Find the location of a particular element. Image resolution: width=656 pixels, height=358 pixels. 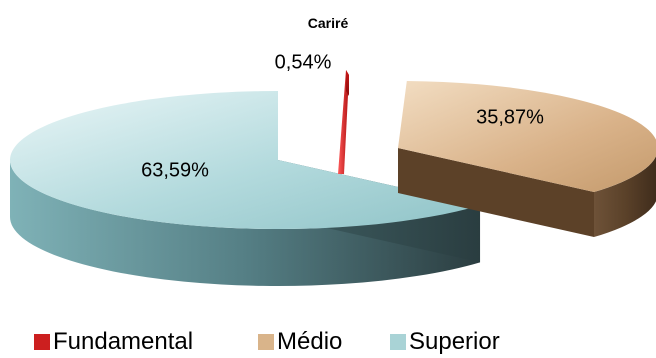

pie-slice-fundamental is located at coordinates (343, 122).